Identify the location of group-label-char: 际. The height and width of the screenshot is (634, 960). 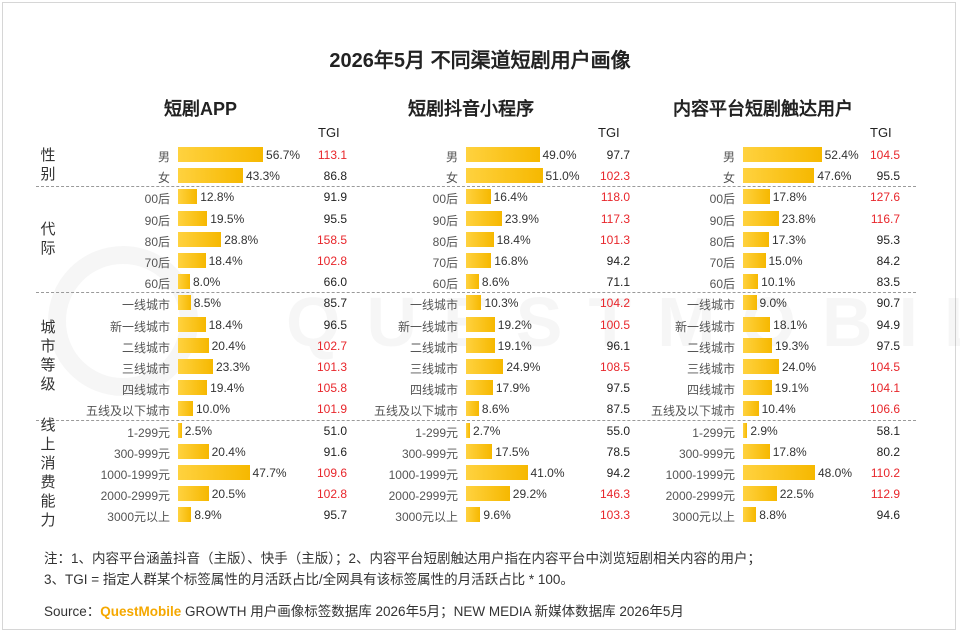
(48, 249).